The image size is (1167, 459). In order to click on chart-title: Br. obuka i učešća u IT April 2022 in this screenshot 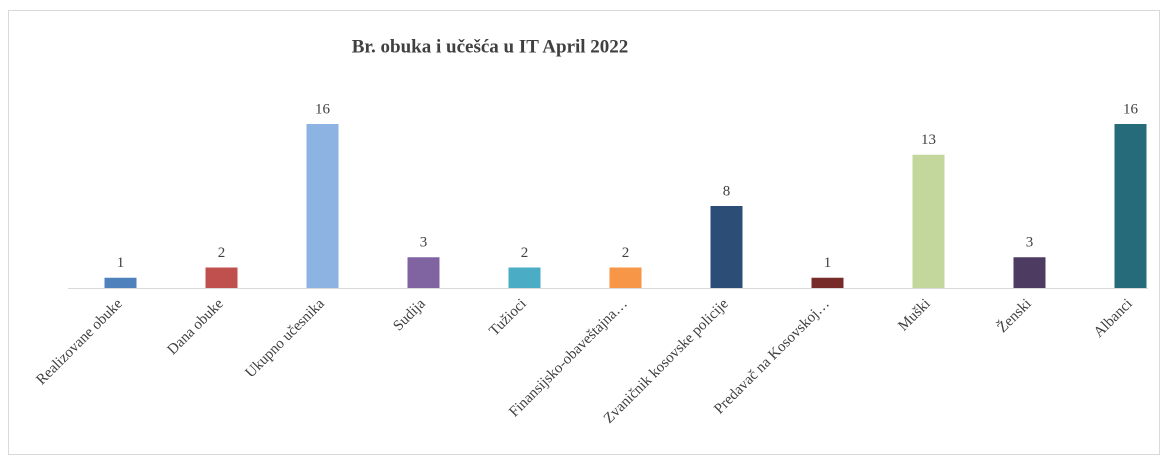, I will do `click(490, 46)`.